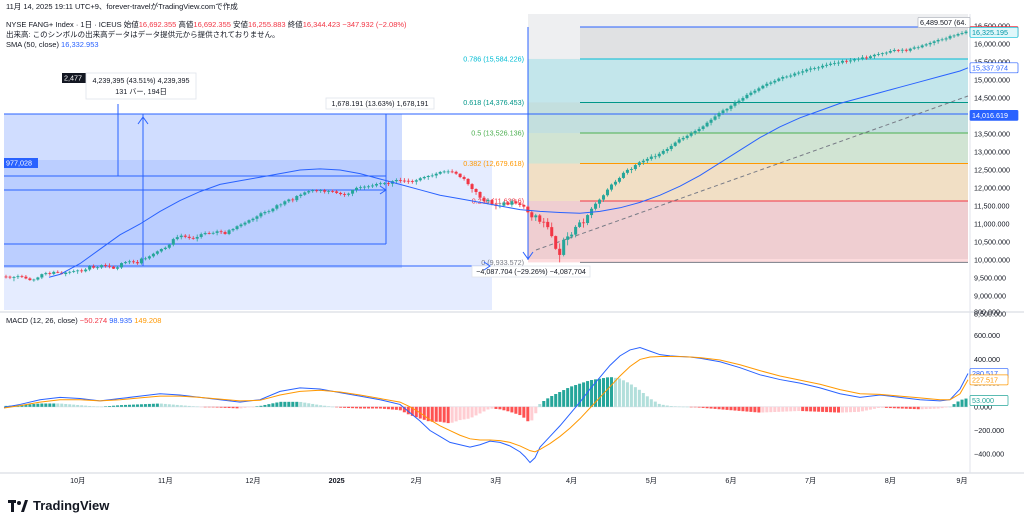 The width and height of the screenshot is (1024, 521). I want to click on sma-legend: SMA (50, close) 16,332.953, so click(52, 44).